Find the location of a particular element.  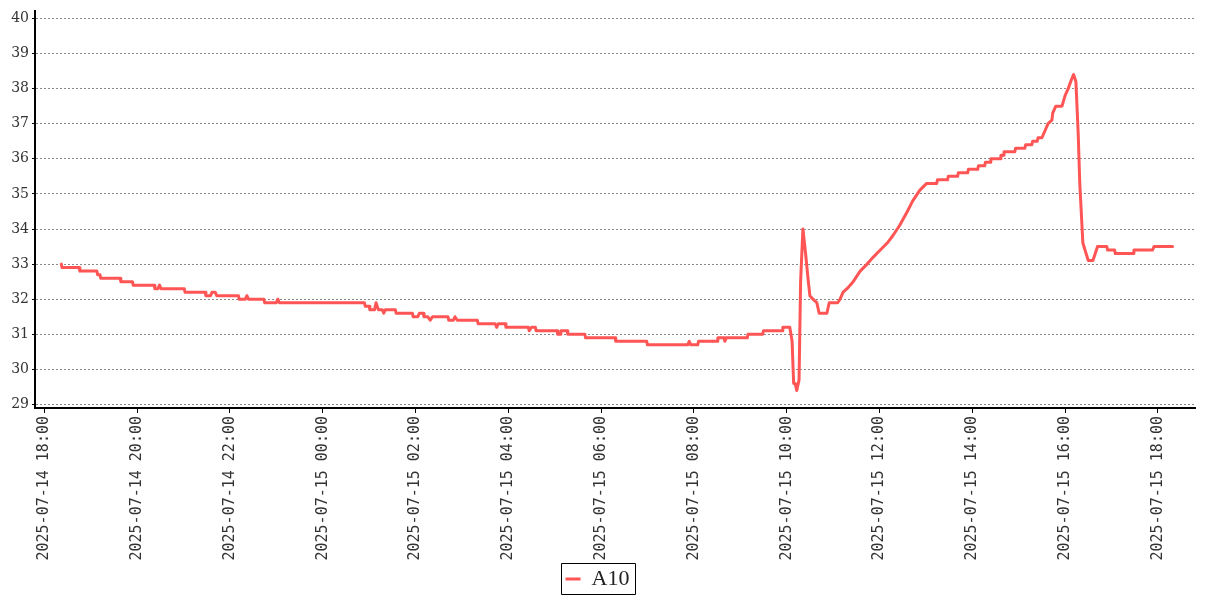

x-tick-label: 2025-07-14 18:00 is located at coordinates (43, 488).